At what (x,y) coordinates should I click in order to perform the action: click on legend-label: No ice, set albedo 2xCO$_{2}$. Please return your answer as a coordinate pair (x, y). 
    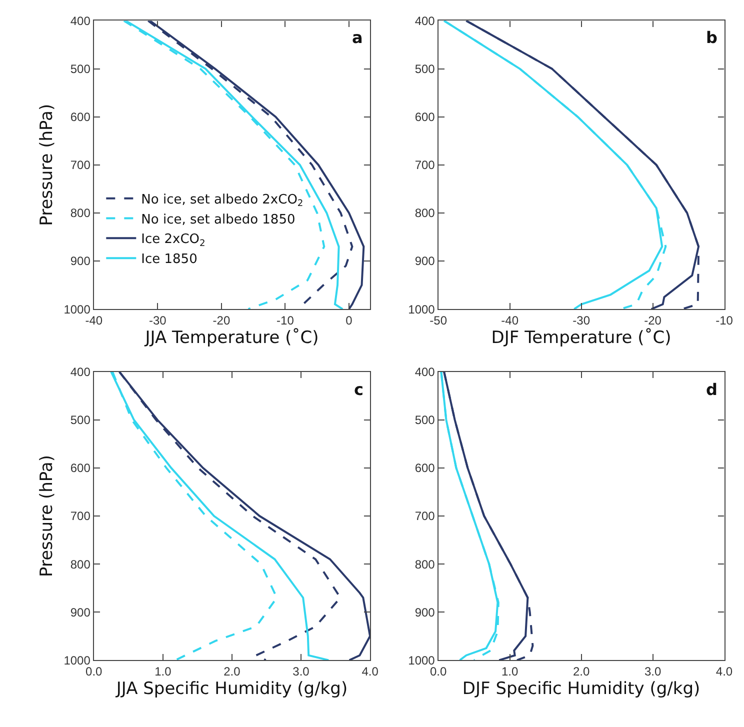
    Looking at the image, I should click on (222, 201).